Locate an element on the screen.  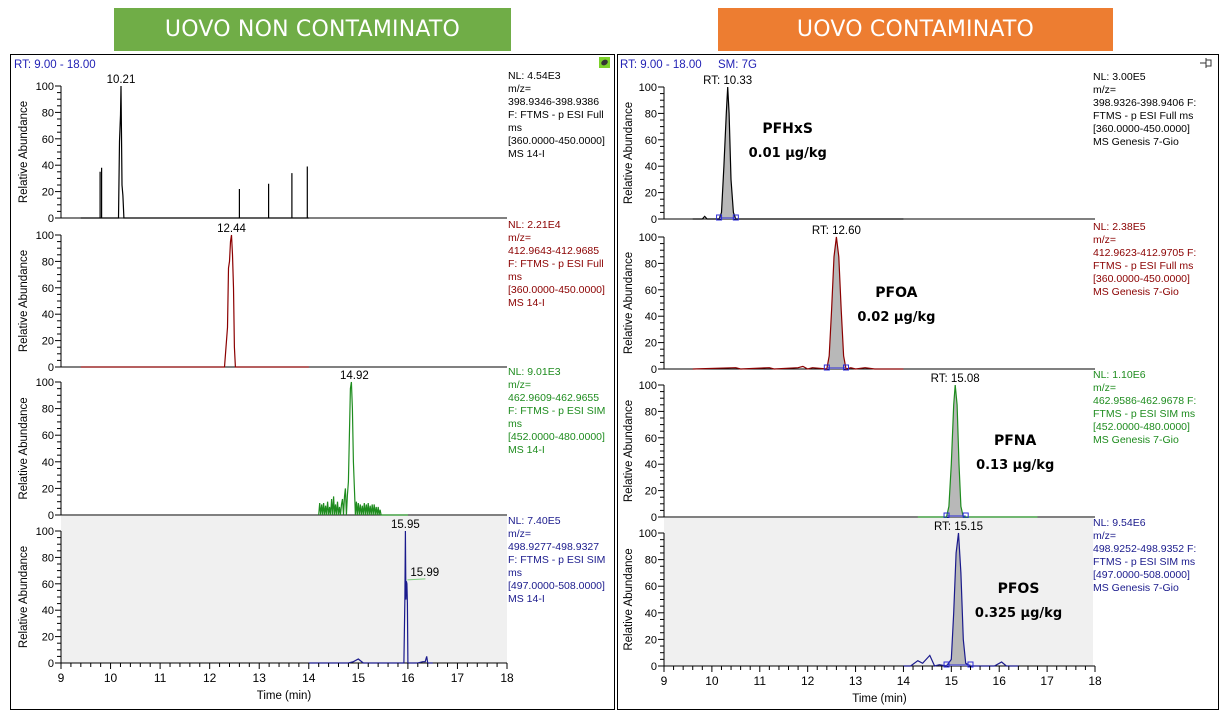
trace-info-line: NL: 9.54E6 is located at coordinates (1119, 523).